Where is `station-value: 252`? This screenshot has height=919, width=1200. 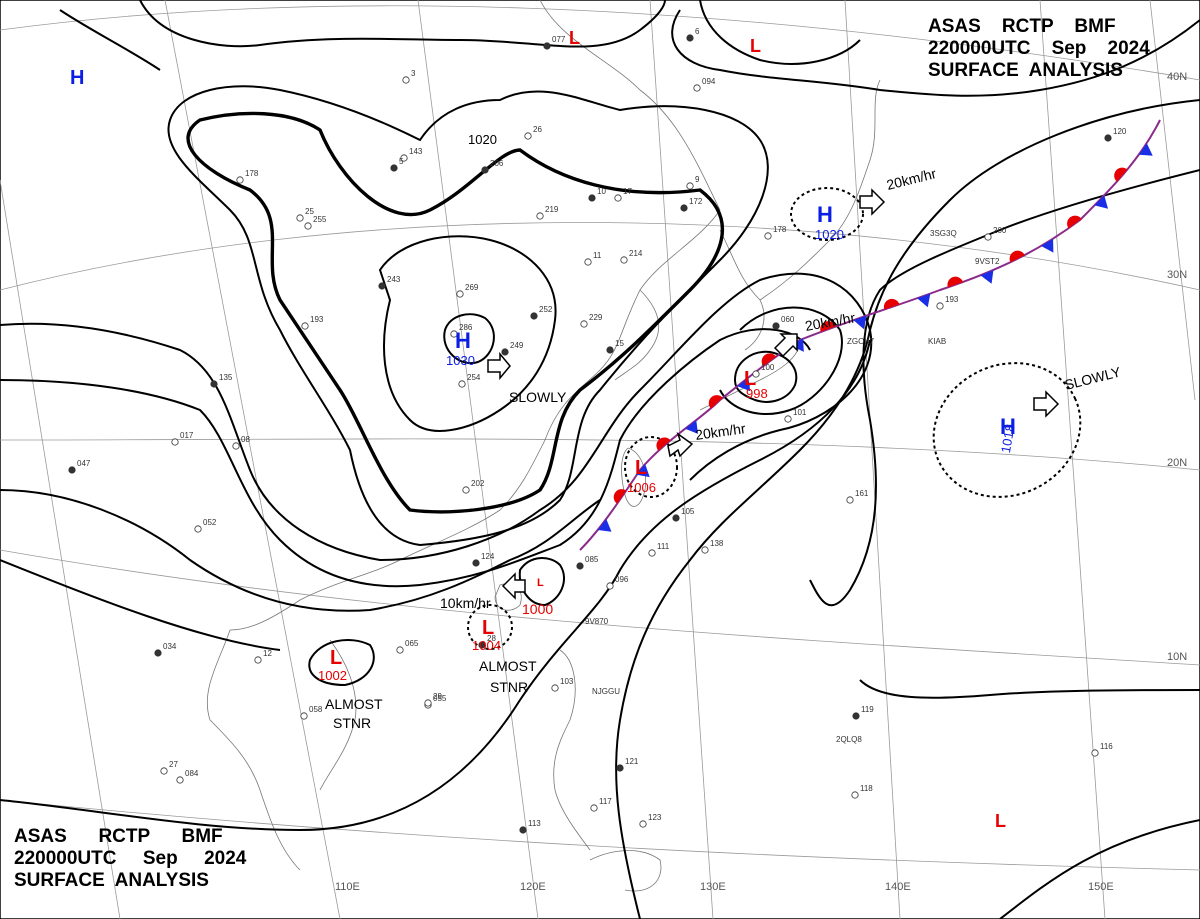
station-value: 252 is located at coordinates (546, 309).